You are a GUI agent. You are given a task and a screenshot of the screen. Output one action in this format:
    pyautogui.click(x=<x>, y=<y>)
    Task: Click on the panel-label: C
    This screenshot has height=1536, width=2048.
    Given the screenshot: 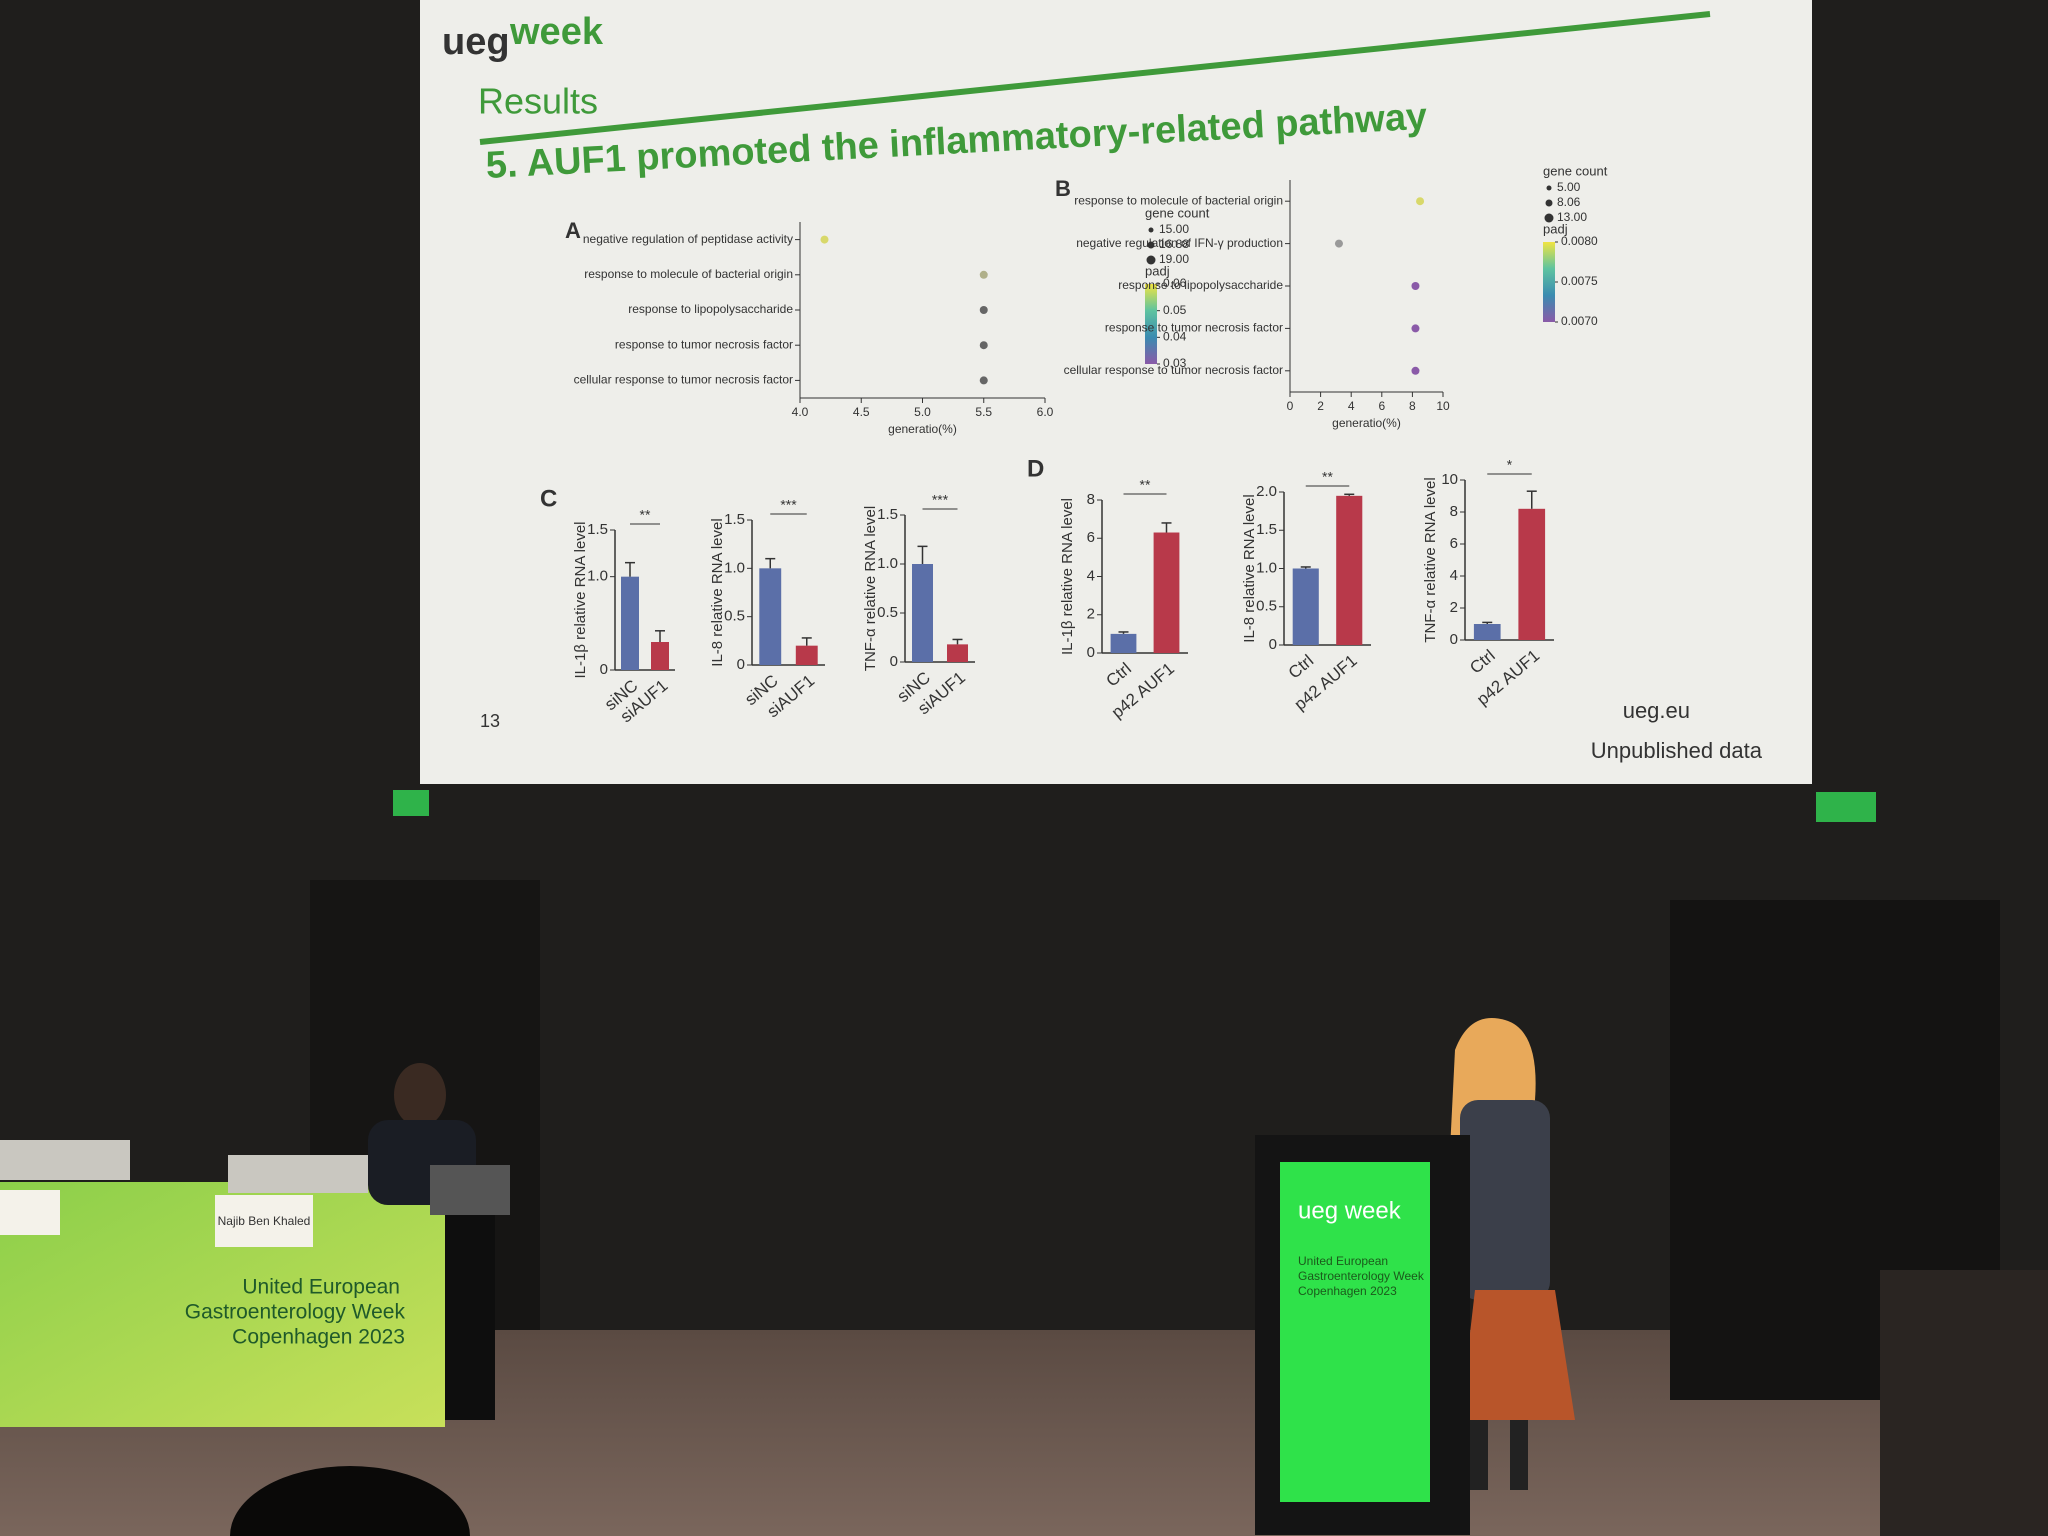 What is the action you would take?
    pyautogui.click(x=548, y=498)
    